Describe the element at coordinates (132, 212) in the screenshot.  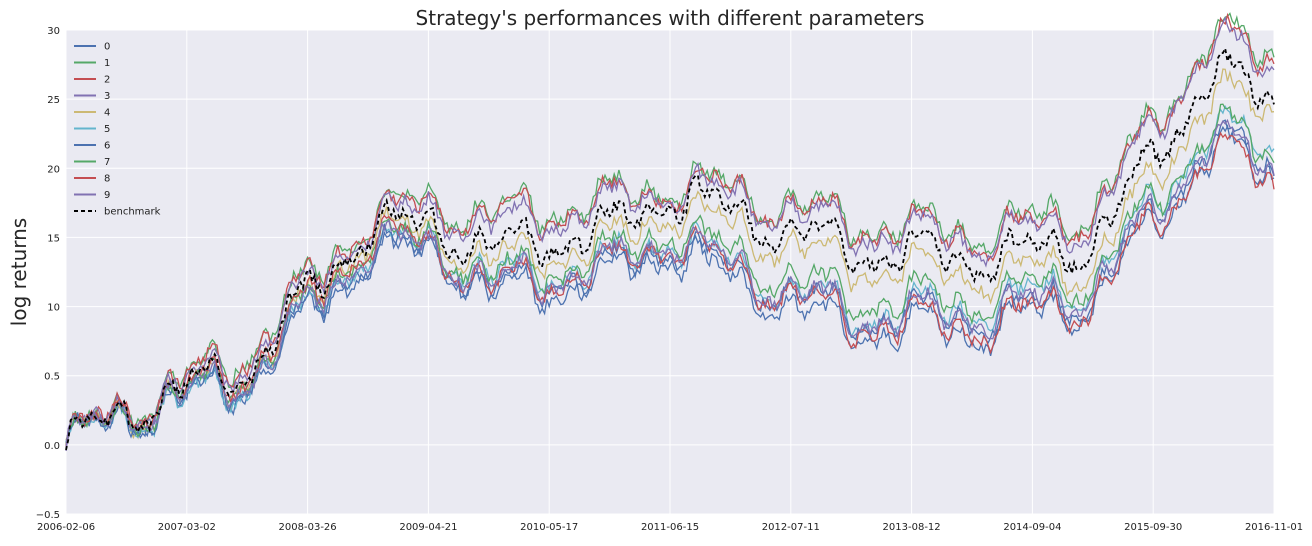
I see `legend-label-benchmark: benchmark` at that location.